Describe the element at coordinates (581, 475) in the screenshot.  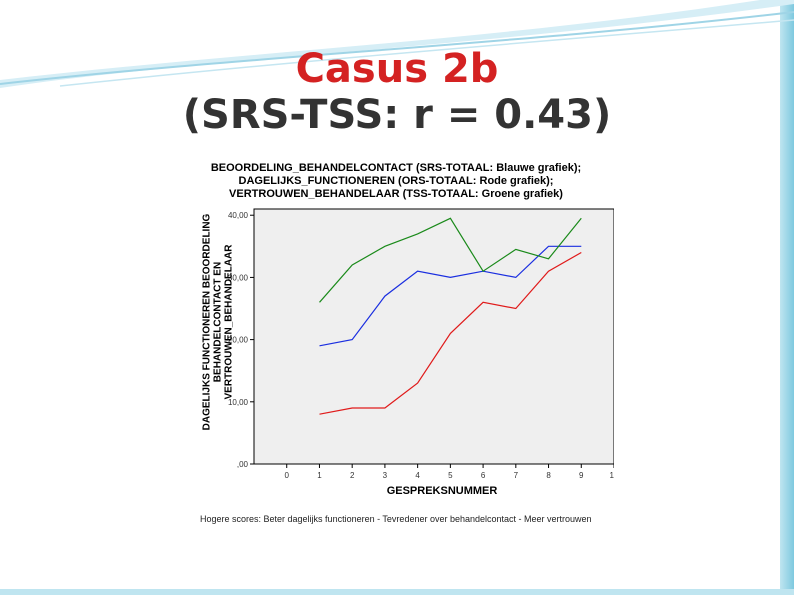
I see `x-tick-label: 9` at that location.